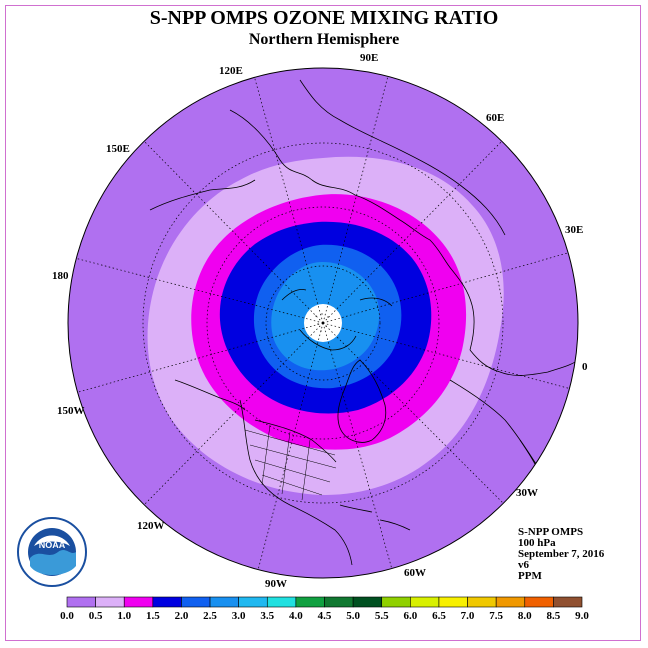 The height and width of the screenshot is (648, 648). What do you see at coordinates (554, 616) in the screenshot?
I see `colorbar-tick-label: 8.5` at bounding box center [554, 616].